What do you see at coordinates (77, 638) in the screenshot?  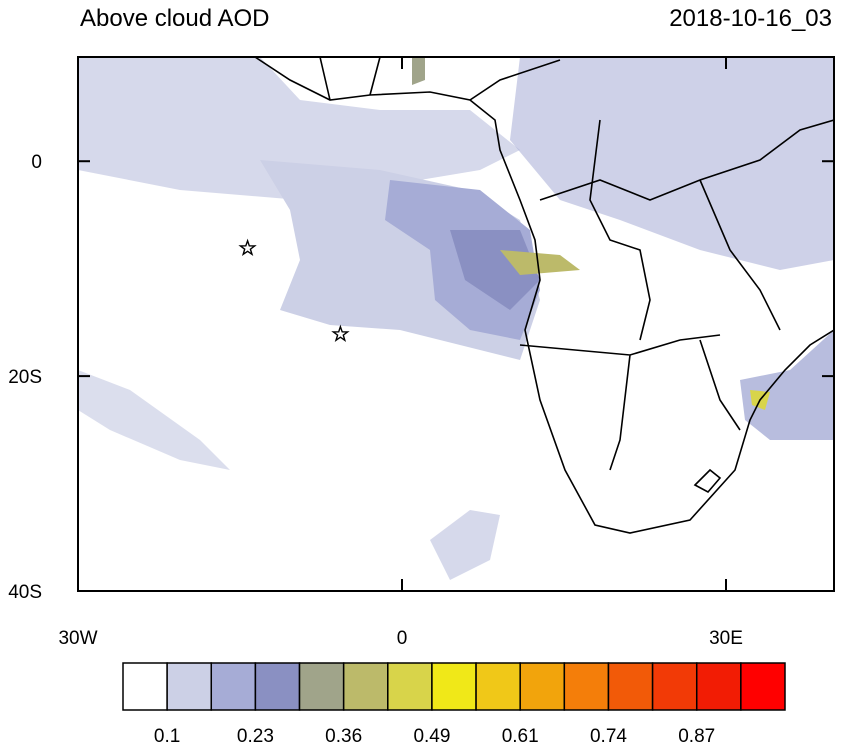 I see `lon-tick-label: 30W` at bounding box center [77, 638].